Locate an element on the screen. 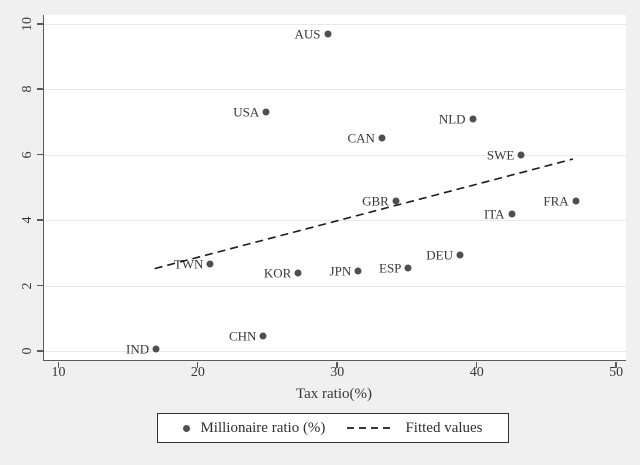  x-tick-label: 50 is located at coordinates (616, 372).